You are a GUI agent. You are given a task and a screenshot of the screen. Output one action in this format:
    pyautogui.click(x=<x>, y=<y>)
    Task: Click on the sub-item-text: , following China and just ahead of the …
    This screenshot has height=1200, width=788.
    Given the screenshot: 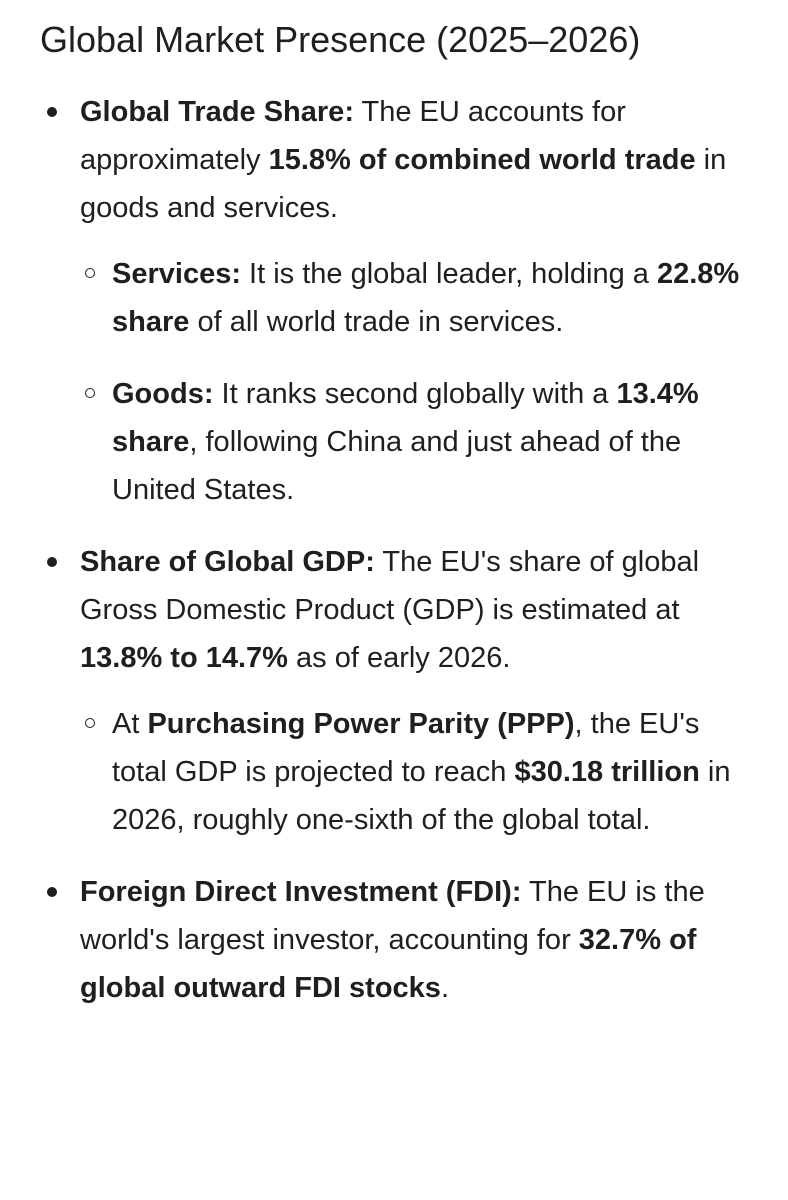 What is the action you would take?
    pyautogui.click(x=397, y=466)
    